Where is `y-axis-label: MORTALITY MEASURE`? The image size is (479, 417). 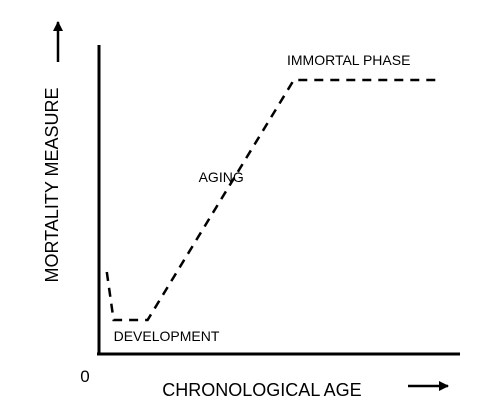 y-axis-label: MORTALITY MEASURE is located at coordinates (52, 184).